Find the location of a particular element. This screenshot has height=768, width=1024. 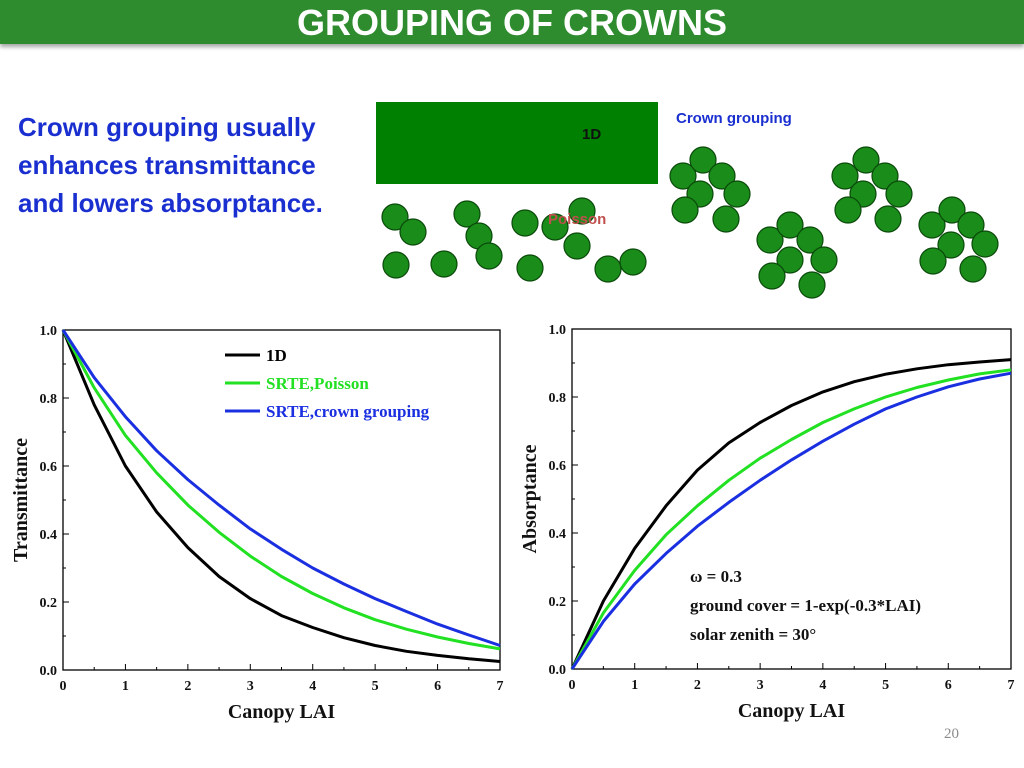

chart-annotation: solar zenith = 30° is located at coordinates (753, 634).